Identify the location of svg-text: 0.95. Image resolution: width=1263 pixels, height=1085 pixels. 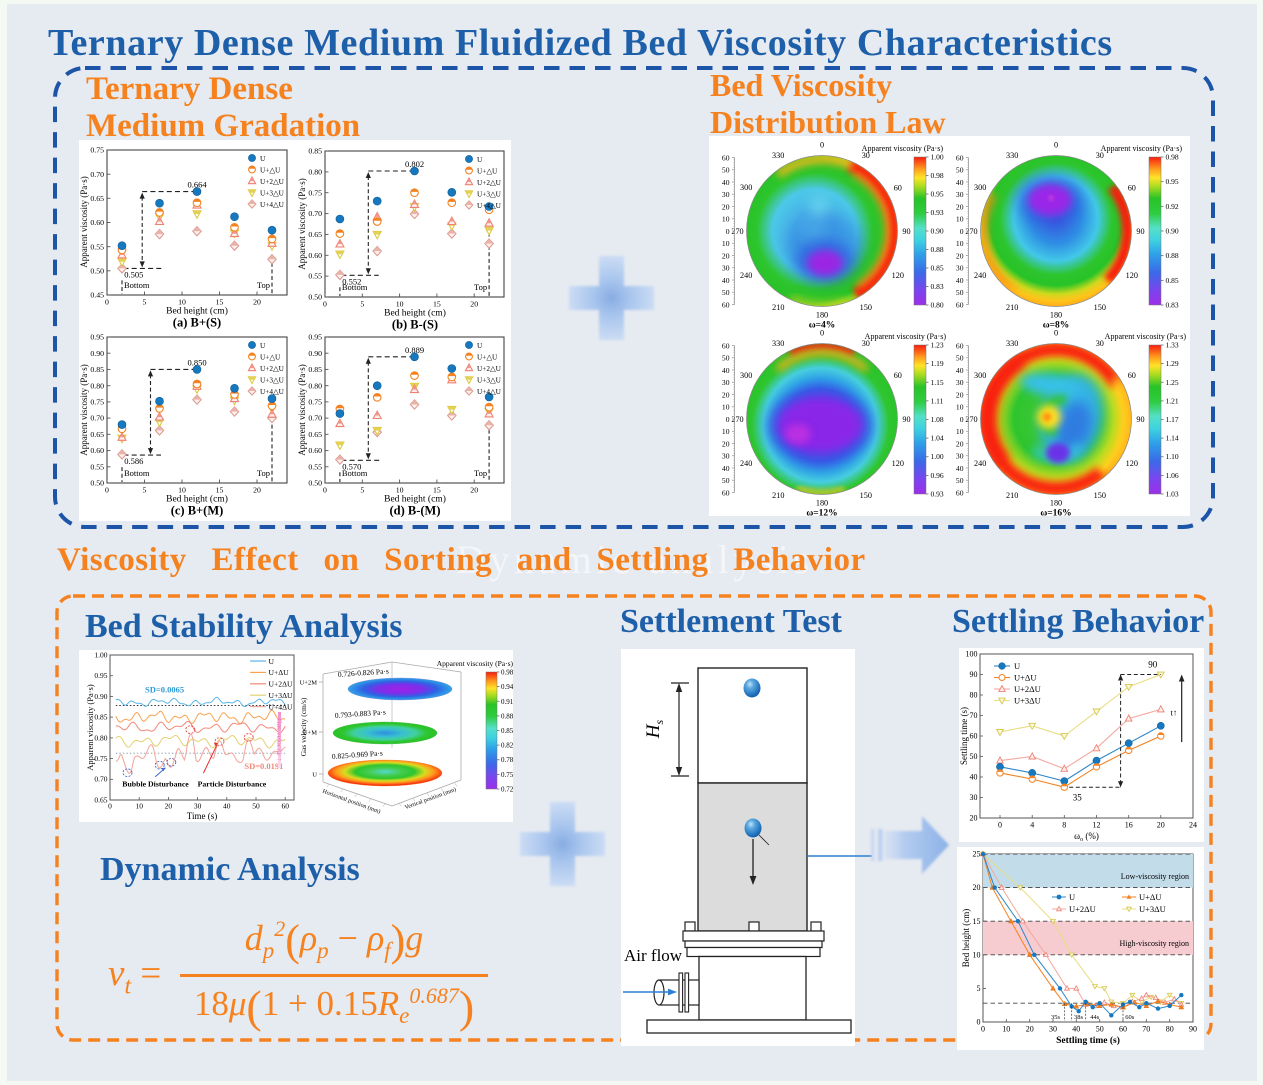
(937, 194).